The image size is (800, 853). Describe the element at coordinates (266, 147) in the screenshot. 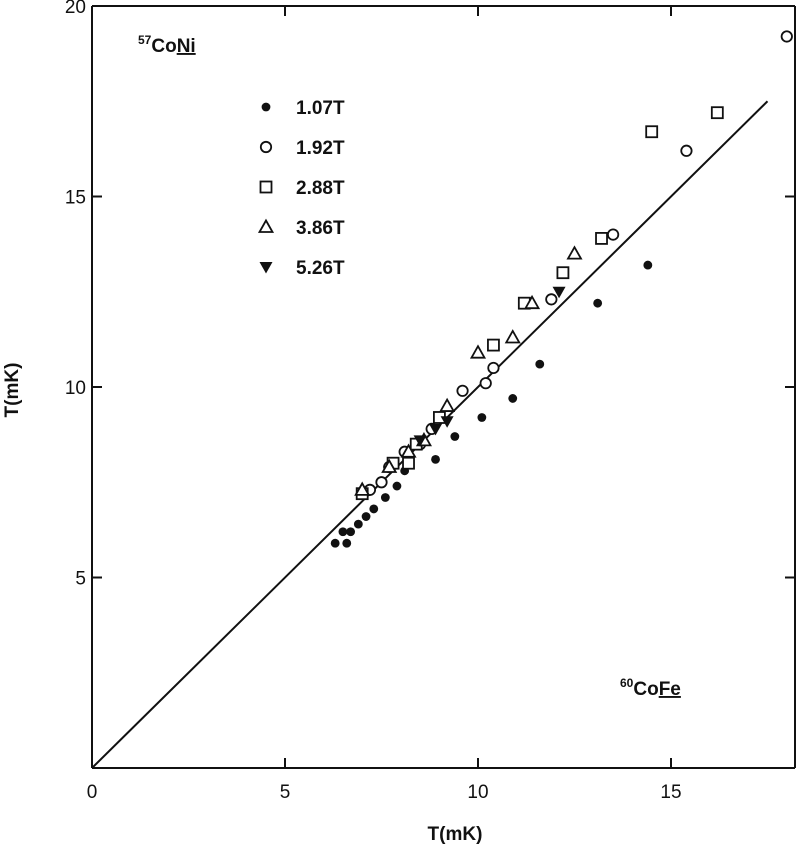

I see `legend-marker-1-92t` at that location.